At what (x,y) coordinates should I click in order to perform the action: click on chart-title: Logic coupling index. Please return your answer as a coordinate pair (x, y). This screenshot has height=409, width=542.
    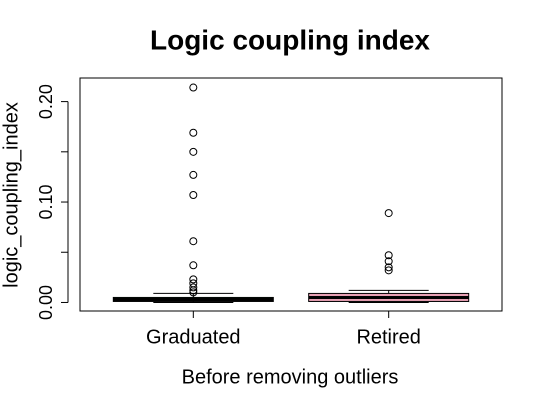
    Looking at the image, I should click on (290, 39).